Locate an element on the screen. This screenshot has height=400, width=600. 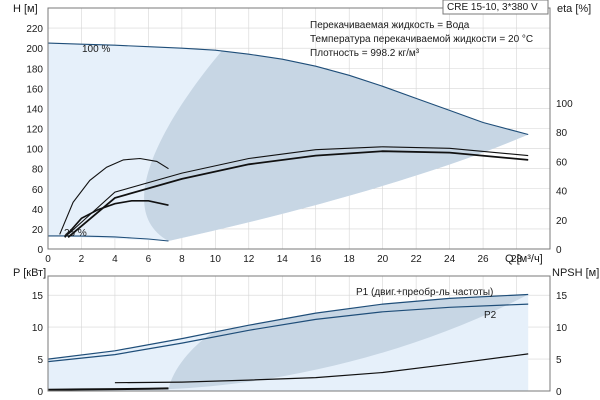
info-liquid: Перекачиваемая жидкость = Вода is located at coordinates (390, 25).